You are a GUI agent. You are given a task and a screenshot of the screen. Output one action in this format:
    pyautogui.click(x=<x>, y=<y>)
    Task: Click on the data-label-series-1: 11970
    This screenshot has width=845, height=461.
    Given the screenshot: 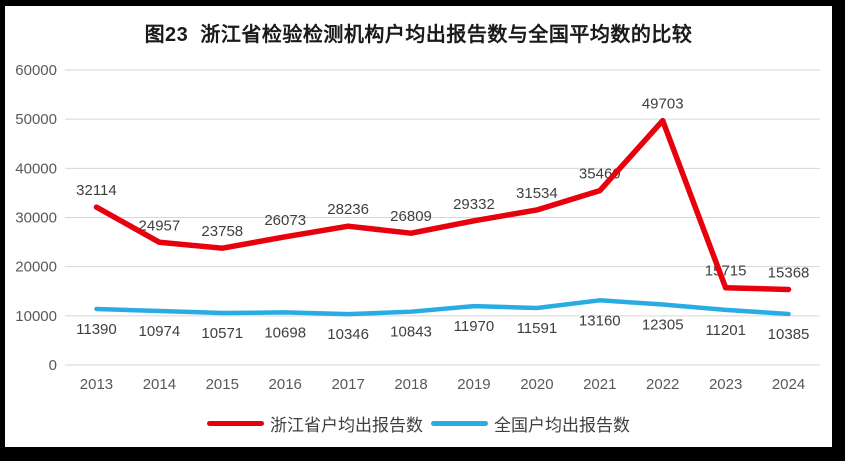 What is the action you would take?
    pyautogui.click(x=474, y=326)
    